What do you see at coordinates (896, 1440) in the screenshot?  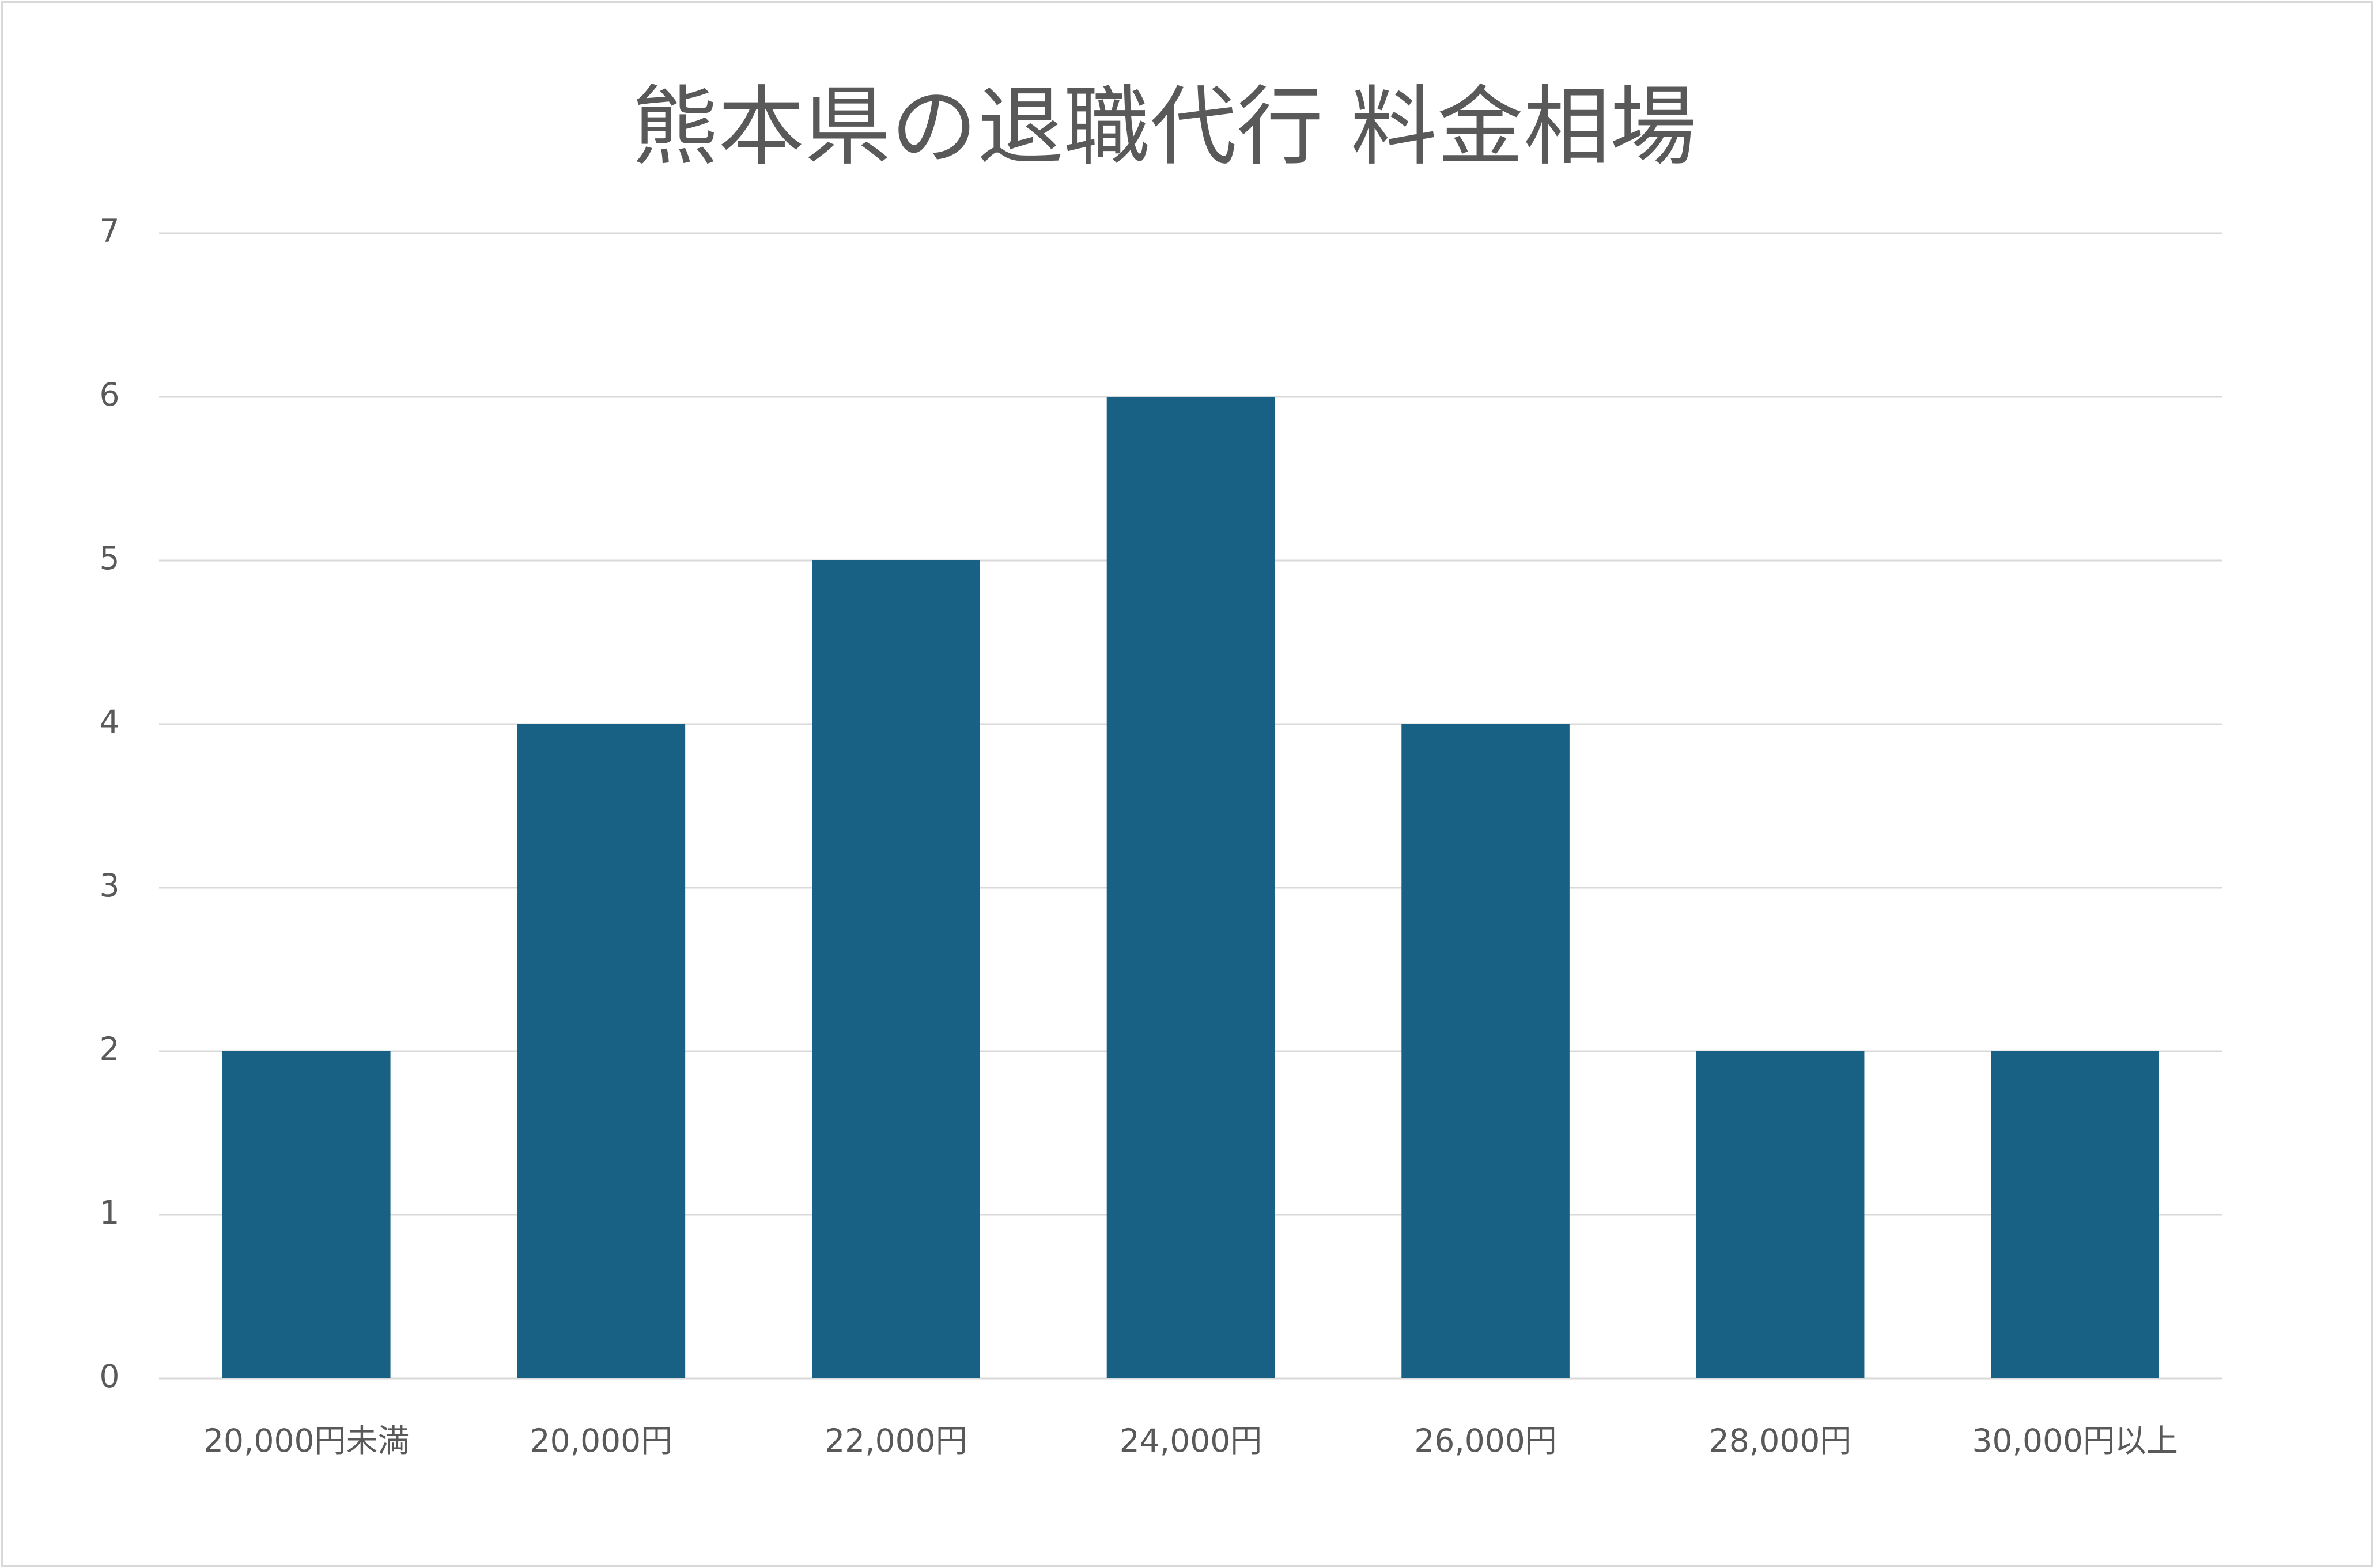 I see `x-tick-label: 22,000円` at bounding box center [896, 1440].